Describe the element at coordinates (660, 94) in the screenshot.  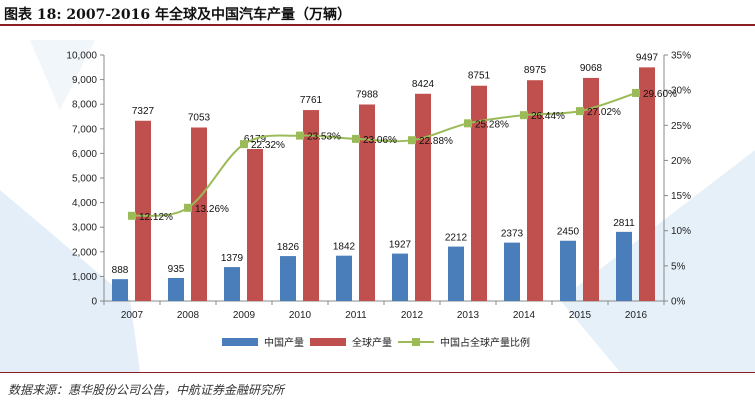
I see `data-label-ratio: 29.60%` at that location.